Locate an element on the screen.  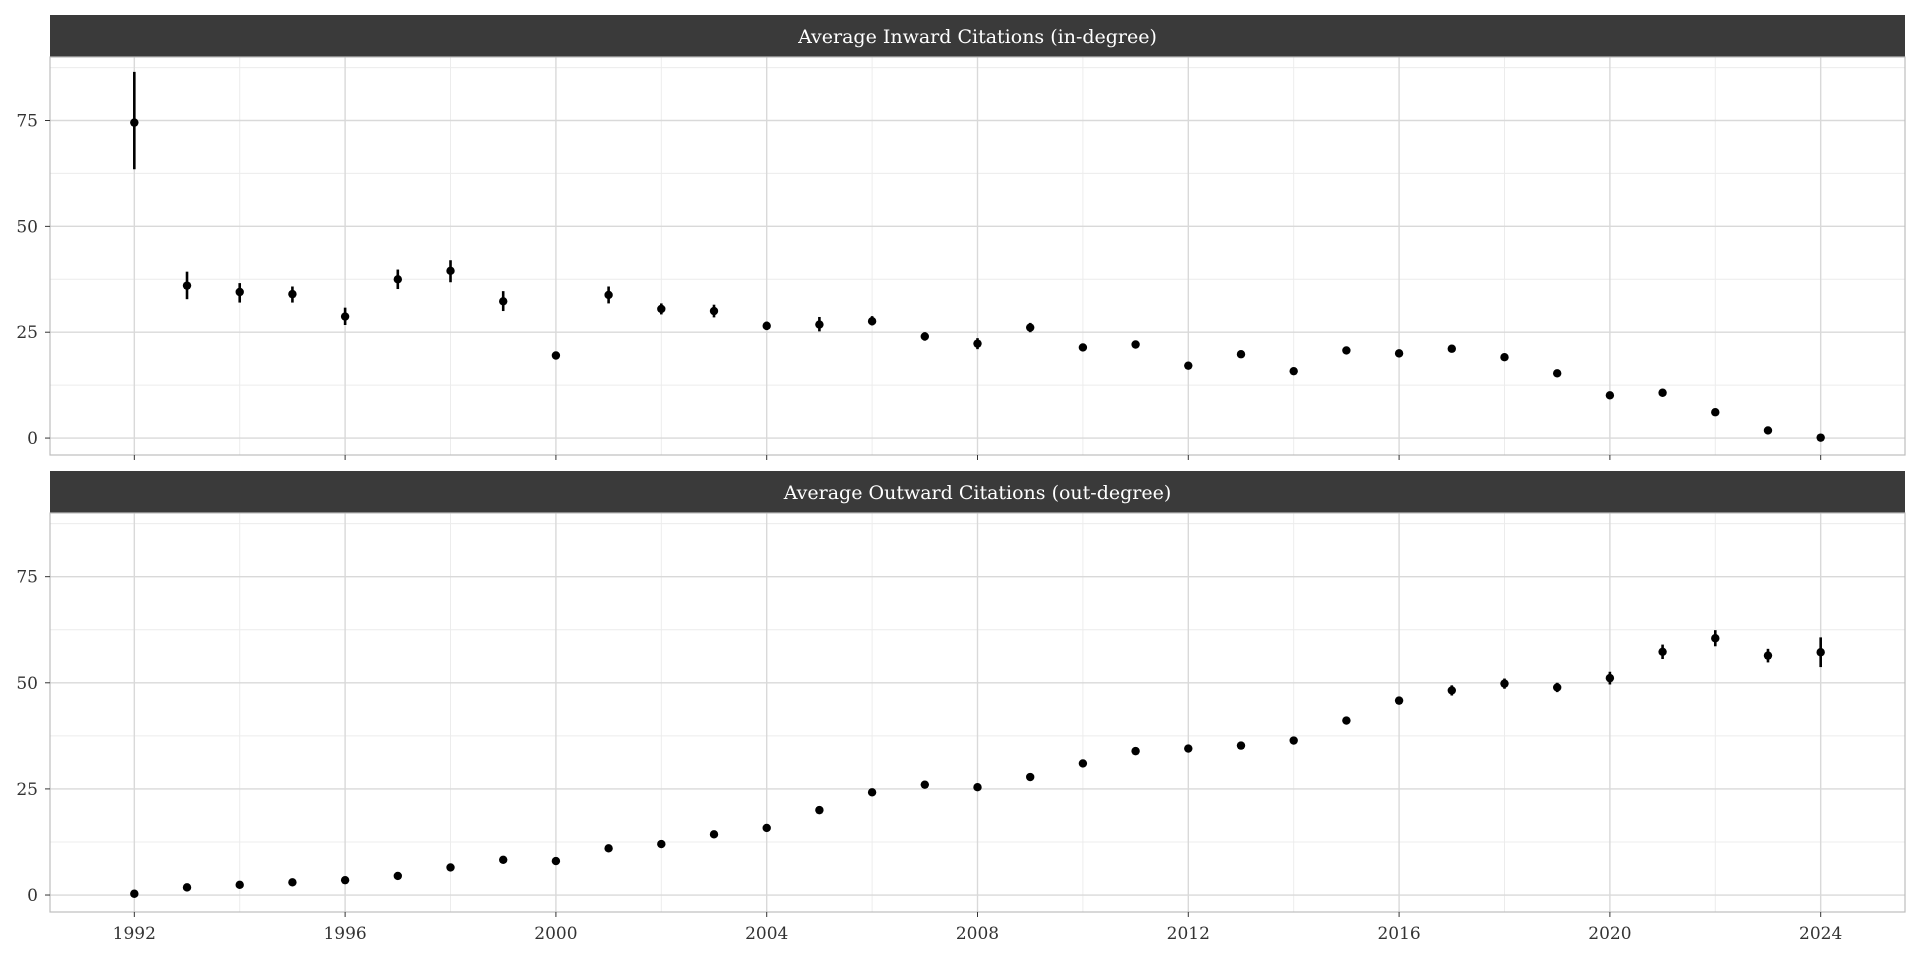
panel-title: Average Inward Citations (in-degree) is located at coordinates (977, 37).